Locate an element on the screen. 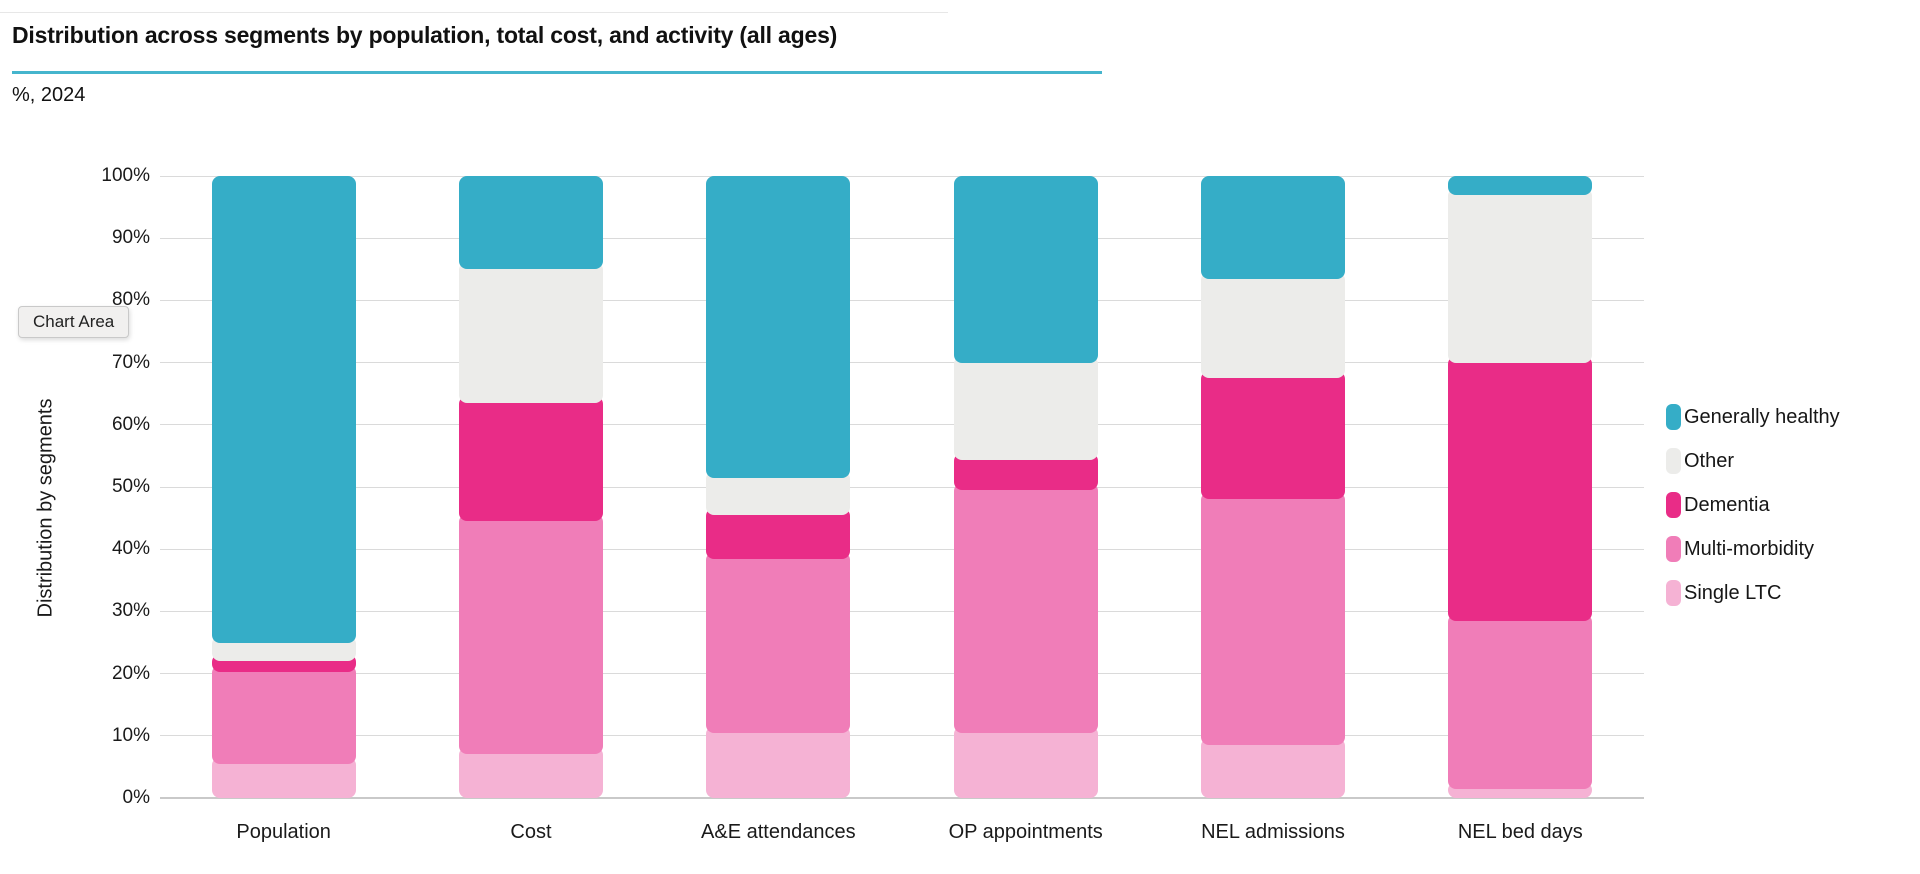 The height and width of the screenshot is (874, 1920). bar-nel-admissions is located at coordinates (1273, 487).